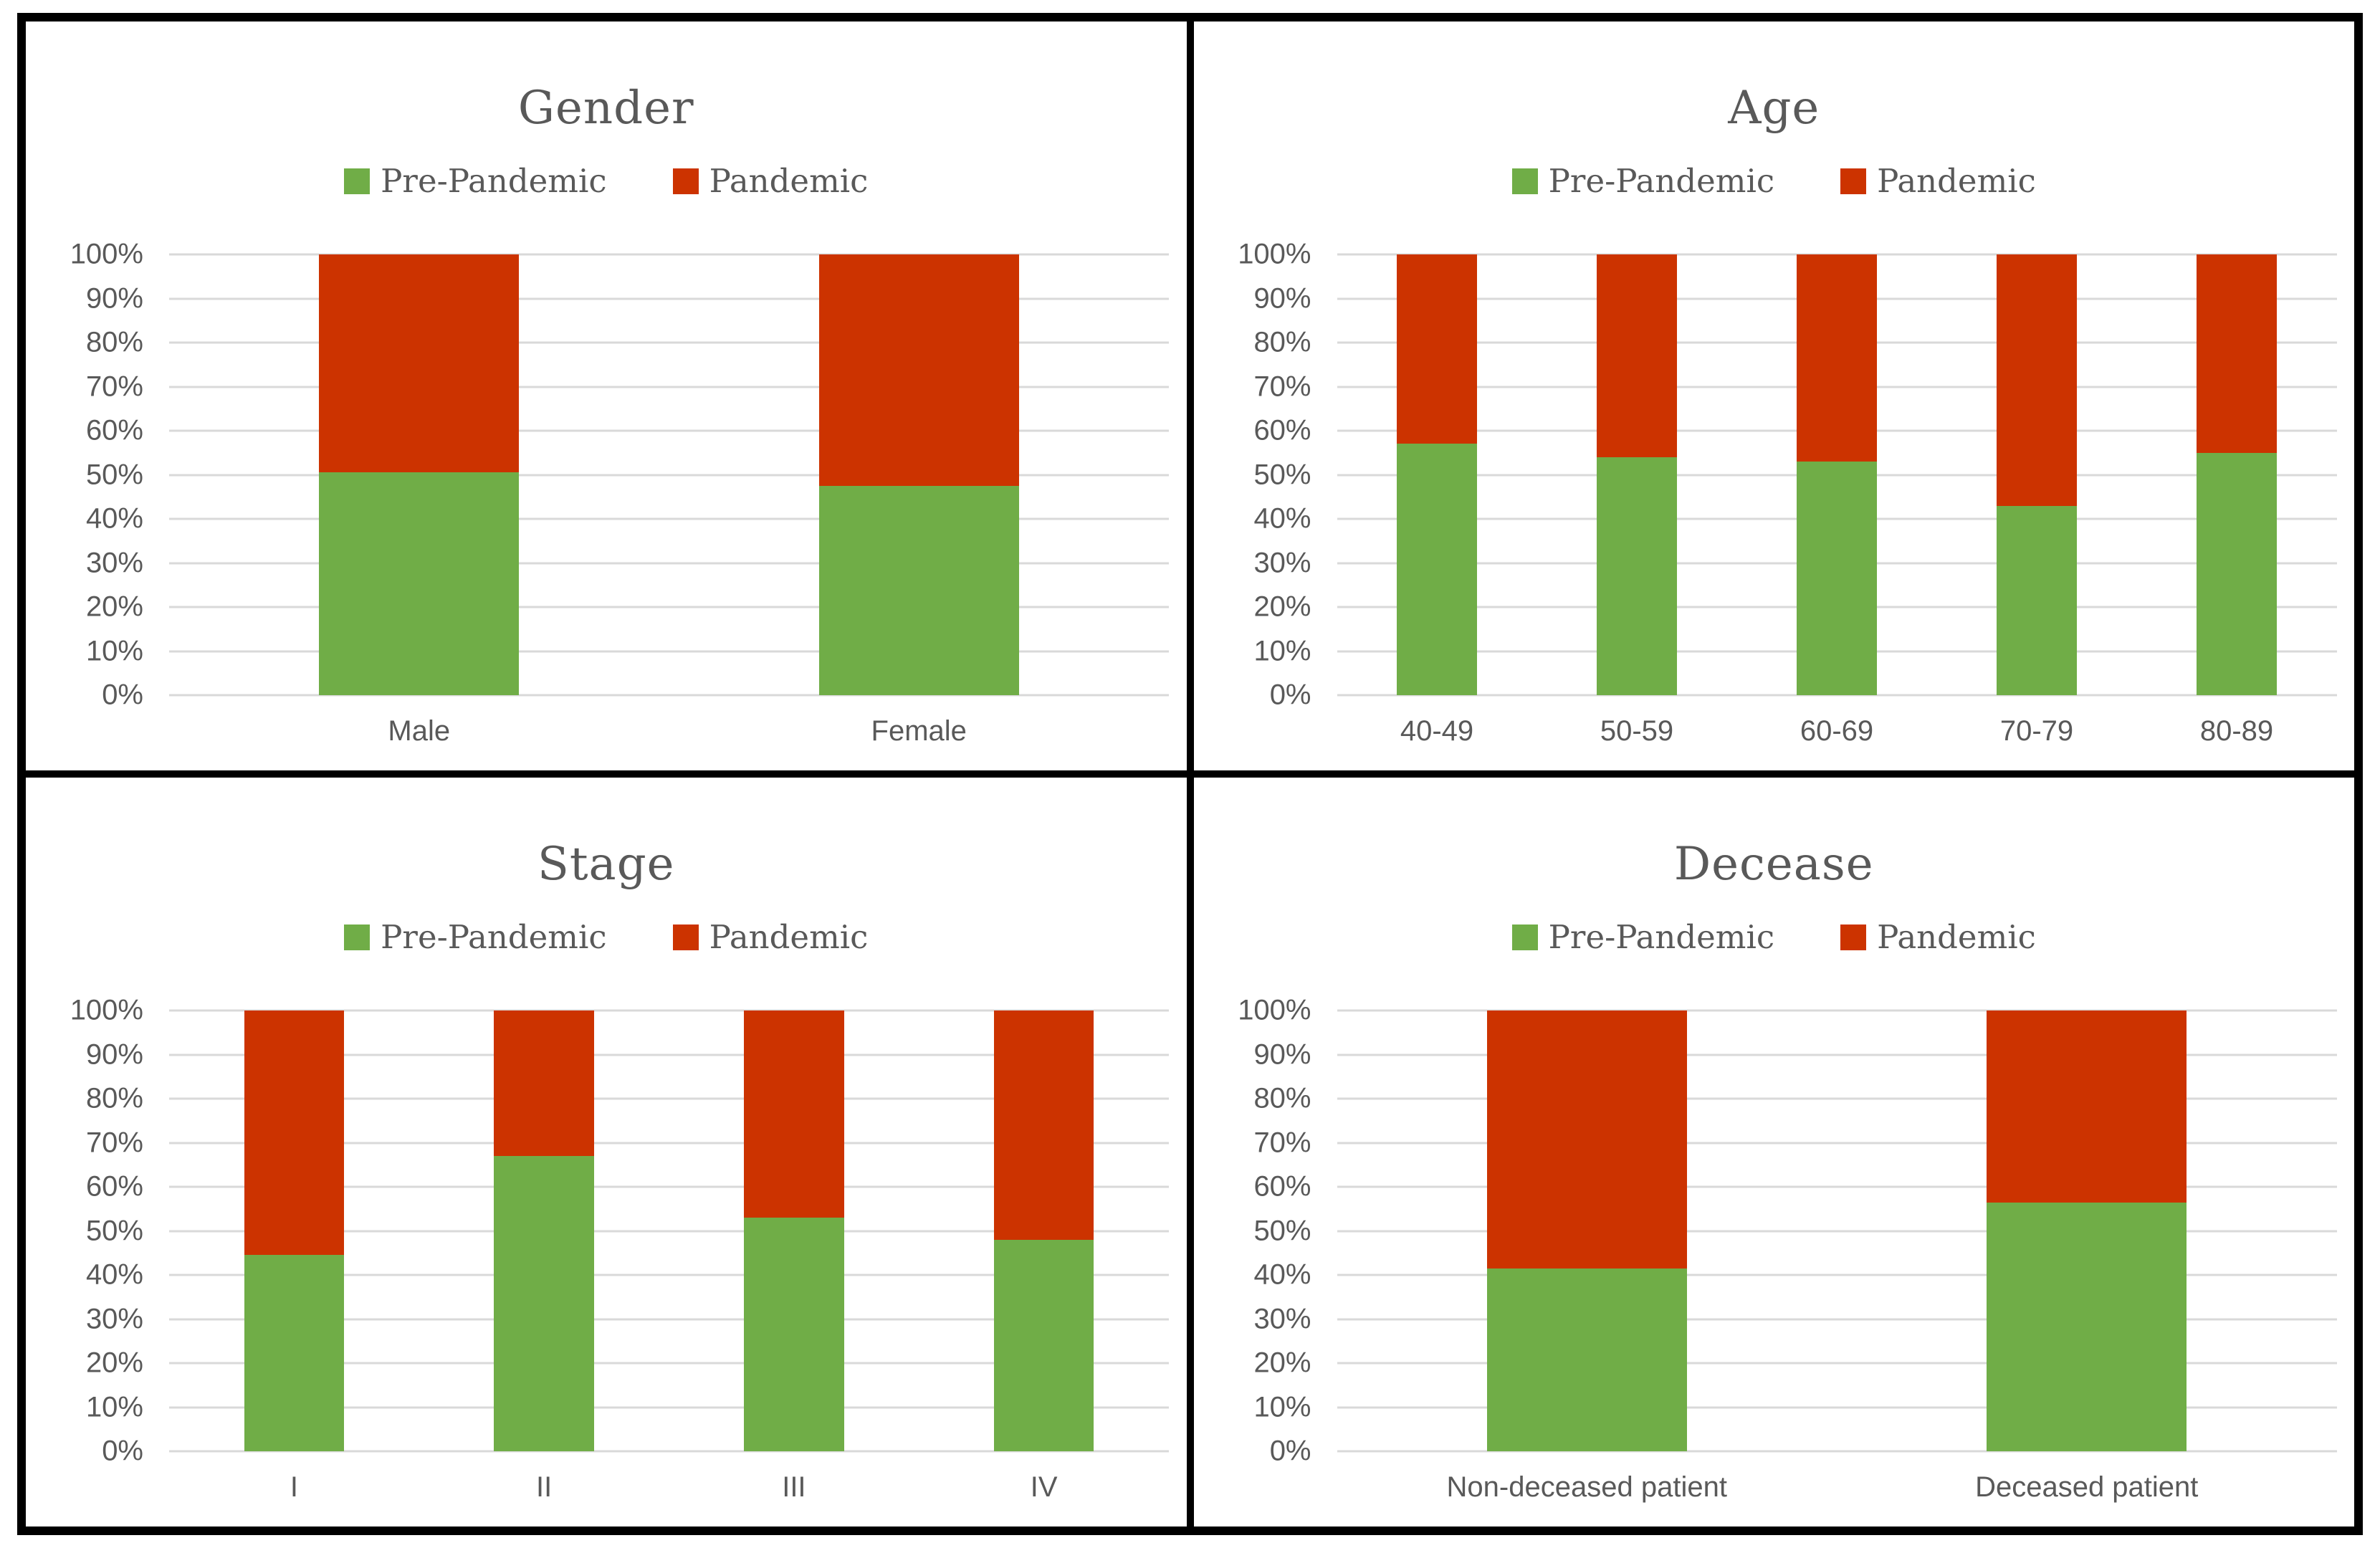 The width and height of the screenshot is (2380, 1548). I want to click on x-axis-category-label: Male, so click(419, 731).